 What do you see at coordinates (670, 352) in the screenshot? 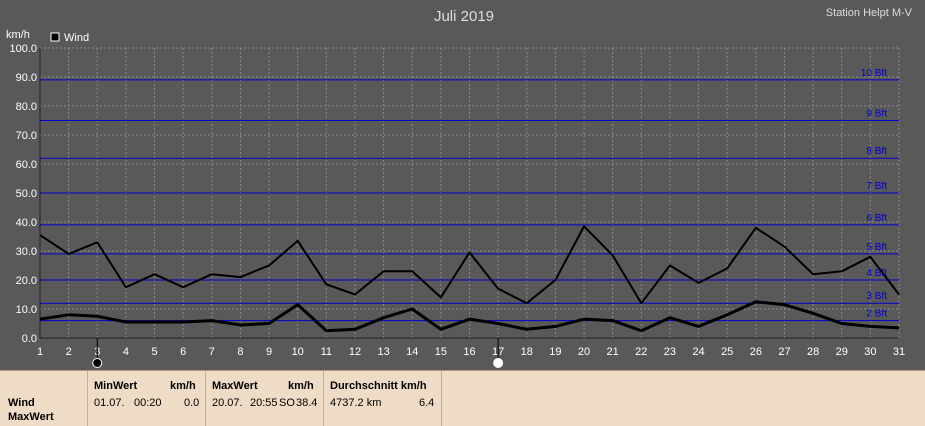
I see `x-tick-label: 23` at bounding box center [670, 352].